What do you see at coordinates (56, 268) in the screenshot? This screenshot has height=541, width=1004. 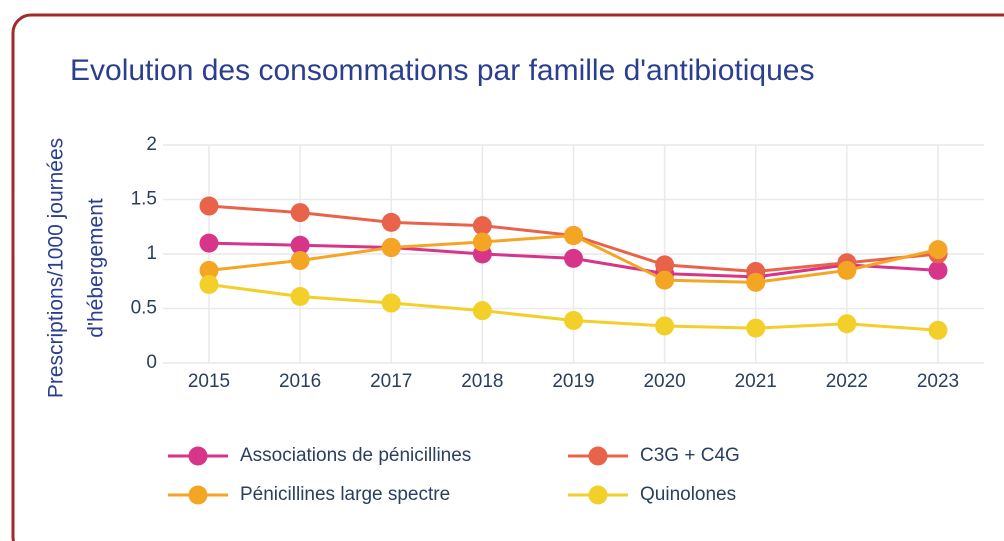 I see `y-axis-label: Prescriptions/1000 journées` at bounding box center [56, 268].